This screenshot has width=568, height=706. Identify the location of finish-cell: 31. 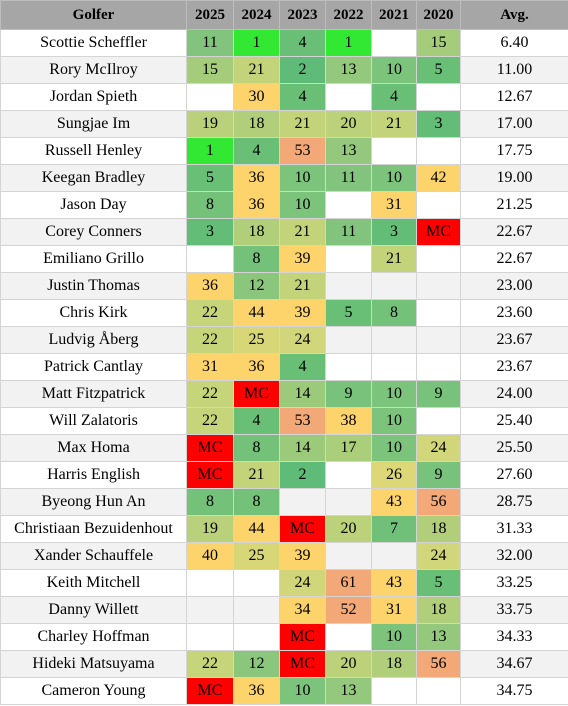
(394, 205).